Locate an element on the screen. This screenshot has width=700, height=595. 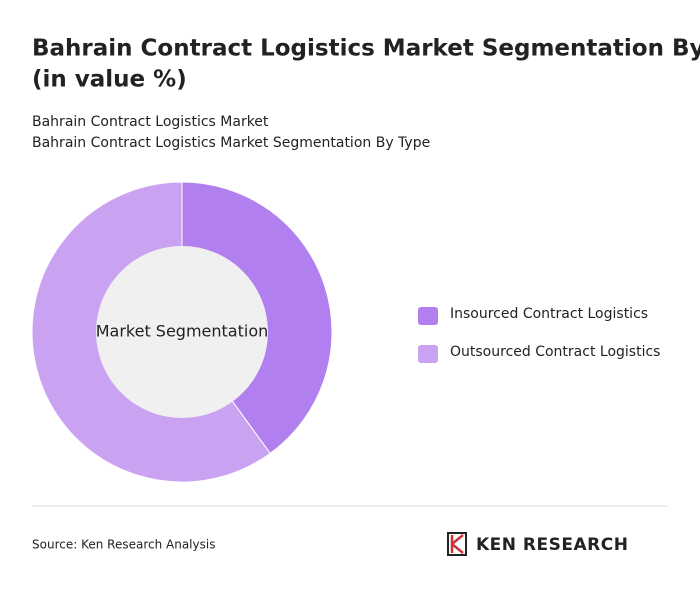
legend-label: Outsourced Contract Logistics is located at coordinates (555, 352).